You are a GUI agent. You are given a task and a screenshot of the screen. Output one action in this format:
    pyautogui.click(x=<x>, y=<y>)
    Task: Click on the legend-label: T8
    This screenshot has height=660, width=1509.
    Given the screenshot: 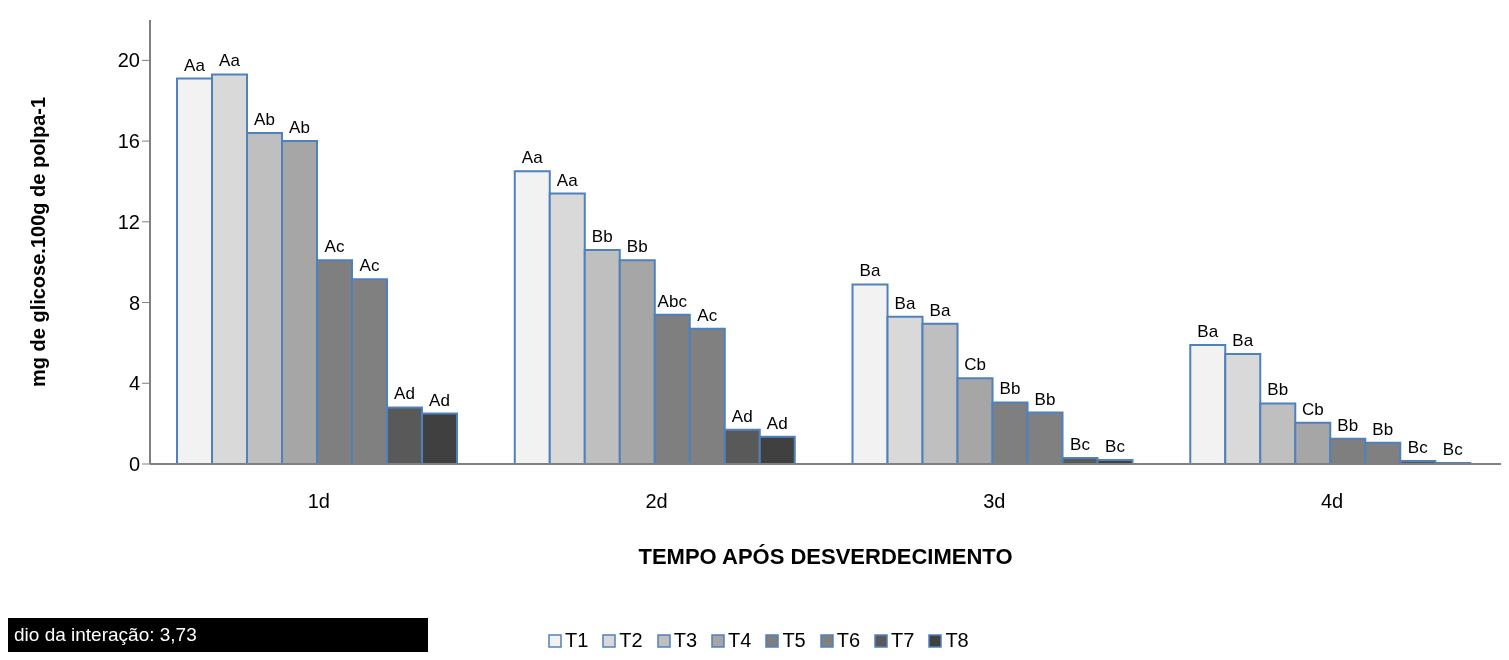 What is the action you would take?
    pyautogui.click(x=957, y=640)
    